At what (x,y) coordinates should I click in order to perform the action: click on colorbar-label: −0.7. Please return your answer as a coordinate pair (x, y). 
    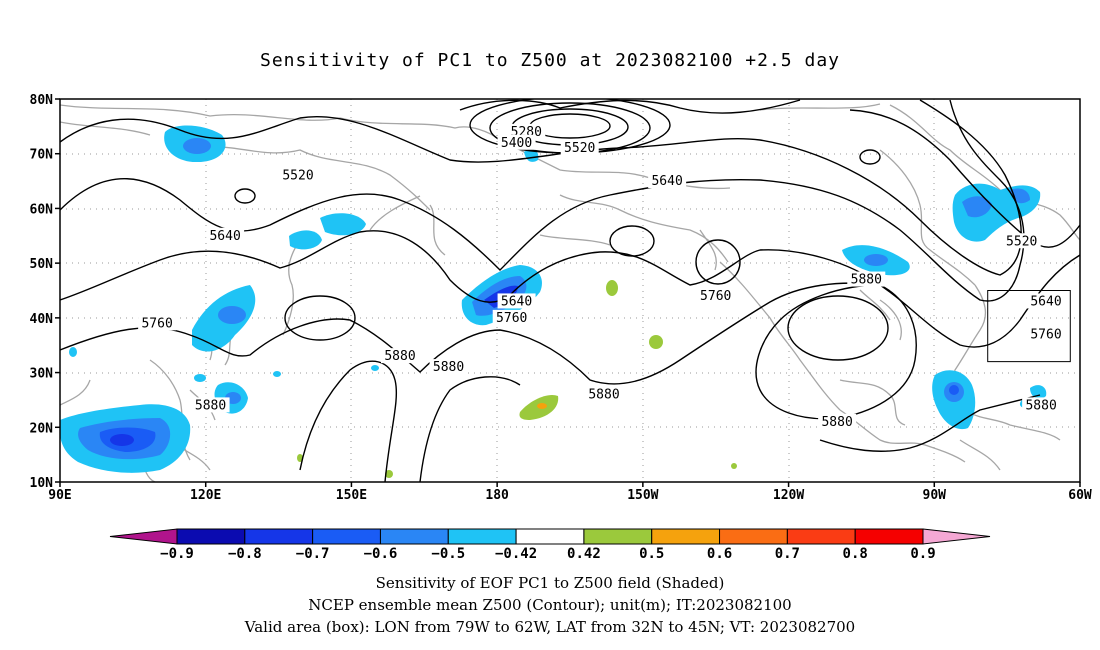
    Looking at the image, I should click on (313, 554).